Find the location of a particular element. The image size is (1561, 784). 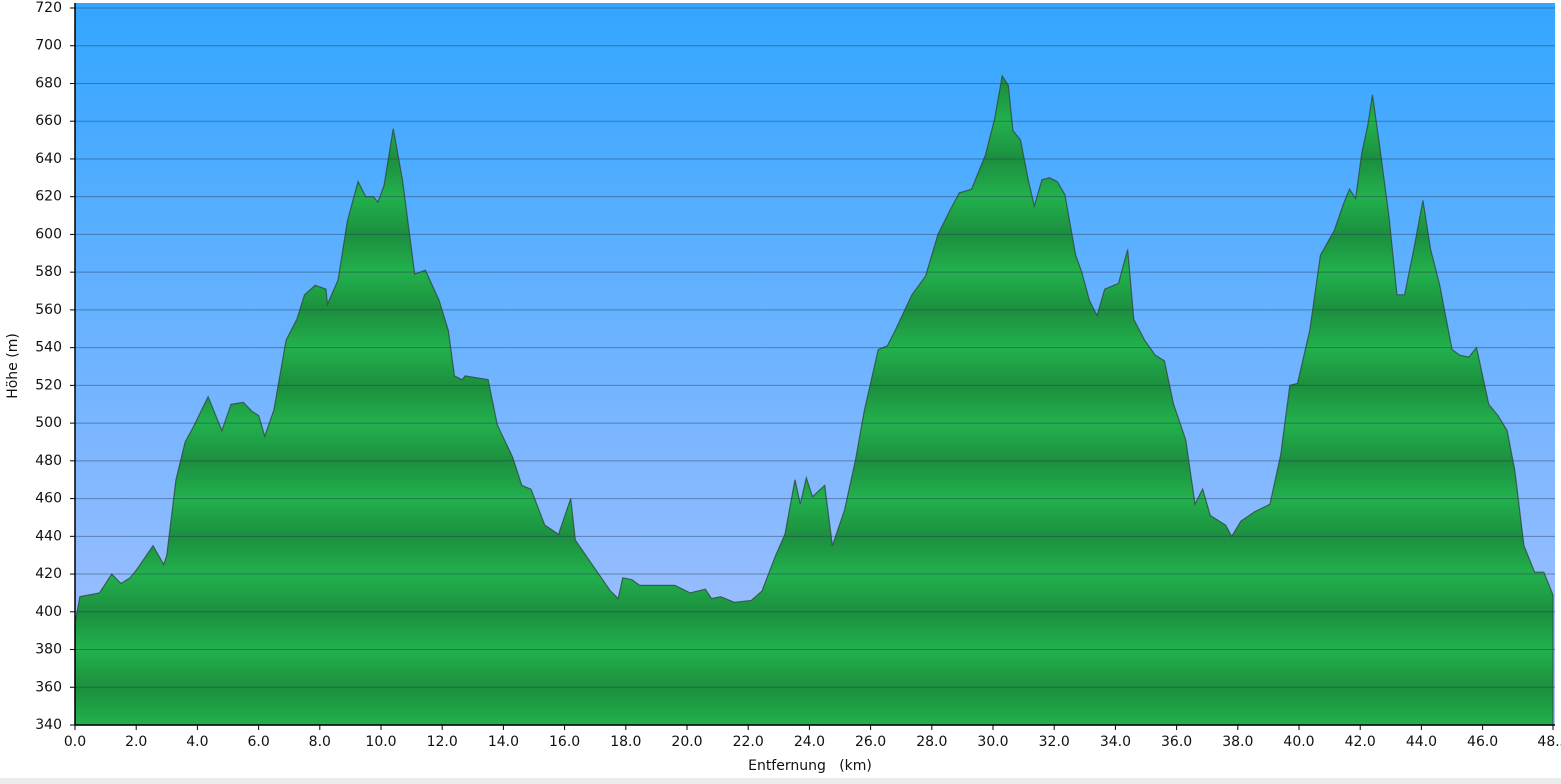

x-tick-label: 36.0 is located at coordinates (1176, 742).